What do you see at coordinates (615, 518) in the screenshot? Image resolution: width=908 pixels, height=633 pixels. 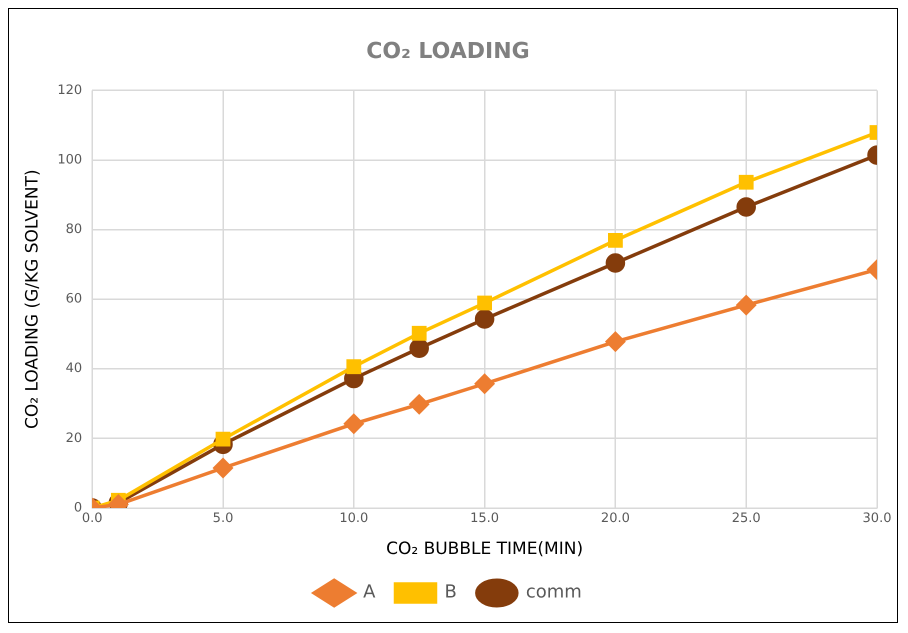 I see `x-tick-label: 20.0` at bounding box center [615, 518].